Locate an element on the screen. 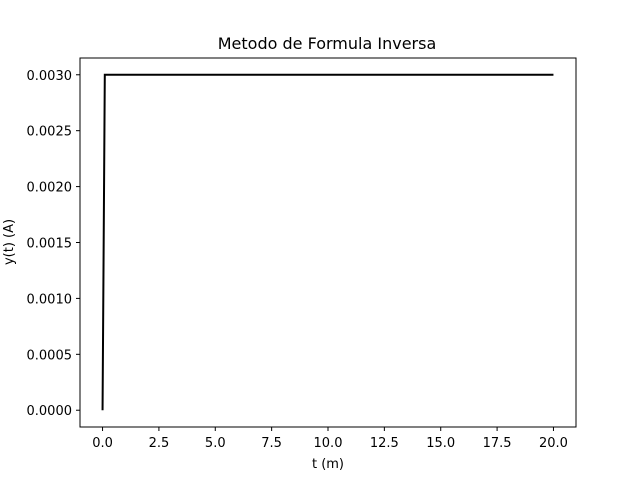 The height and width of the screenshot is (480, 640). y-tick-label: 0.0015 is located at coordinates (50, 244).